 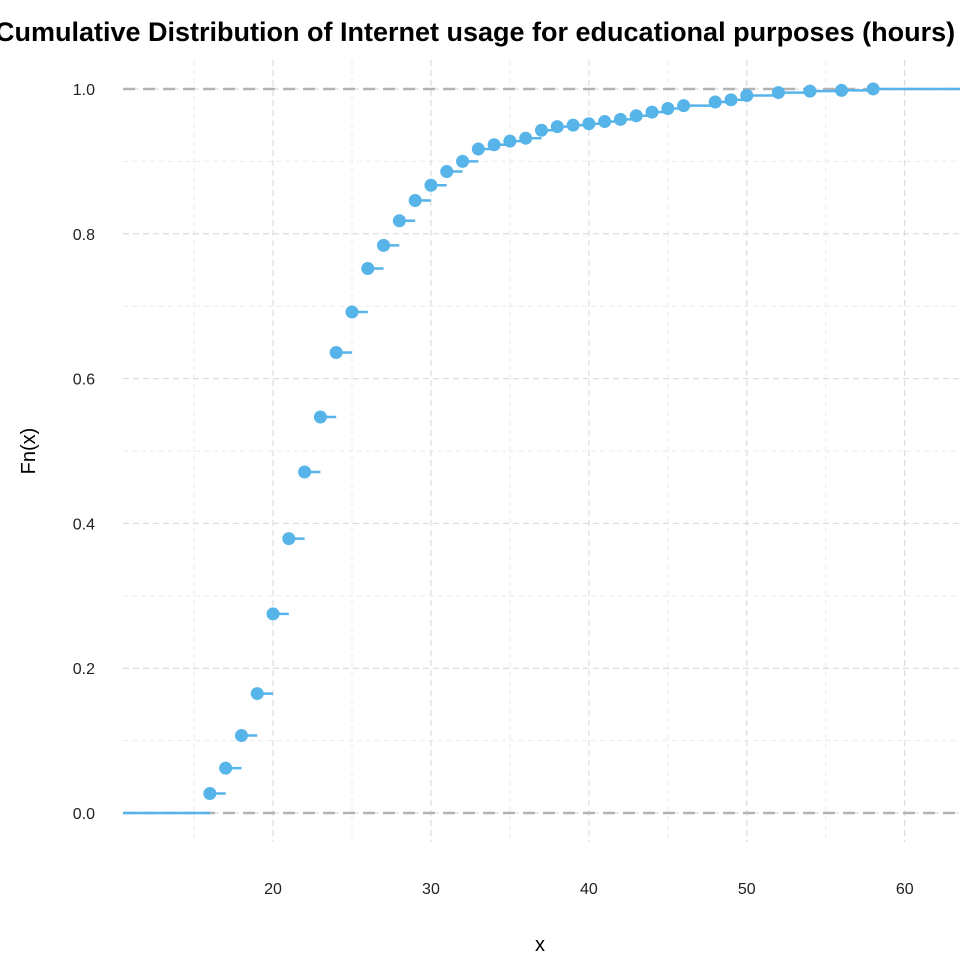 I want to click on y-tick-label: 1.0, so click(x=84, y=90).